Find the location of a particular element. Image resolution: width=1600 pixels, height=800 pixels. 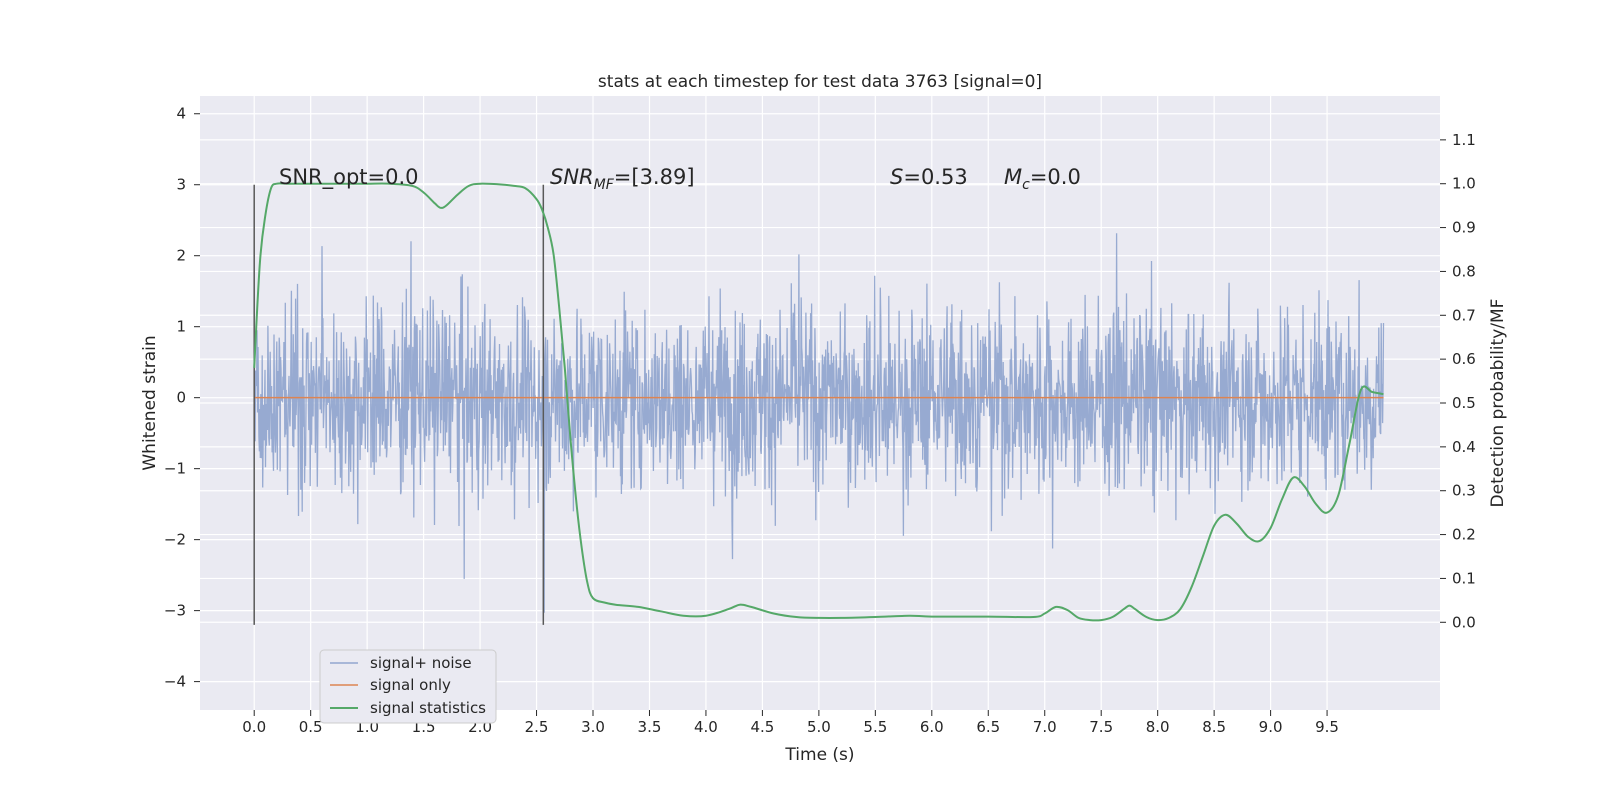

x-axis-label: Time (s) is located at coordinates (819, 755).